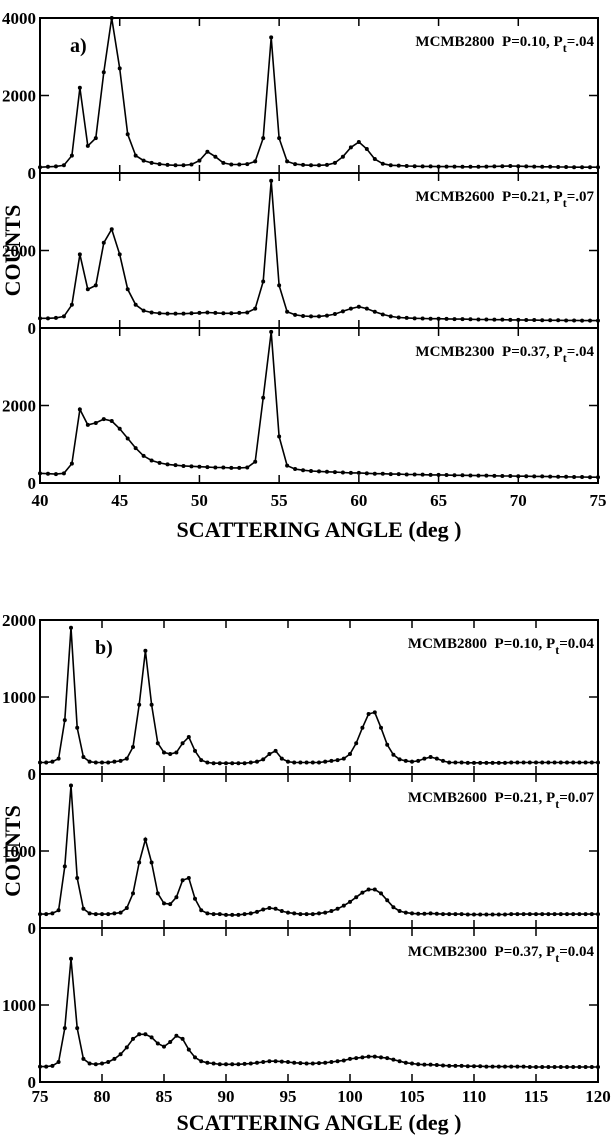 This screenshot has height=1144, width=613. I want to click on panel-letter: a), so click(78, 46).